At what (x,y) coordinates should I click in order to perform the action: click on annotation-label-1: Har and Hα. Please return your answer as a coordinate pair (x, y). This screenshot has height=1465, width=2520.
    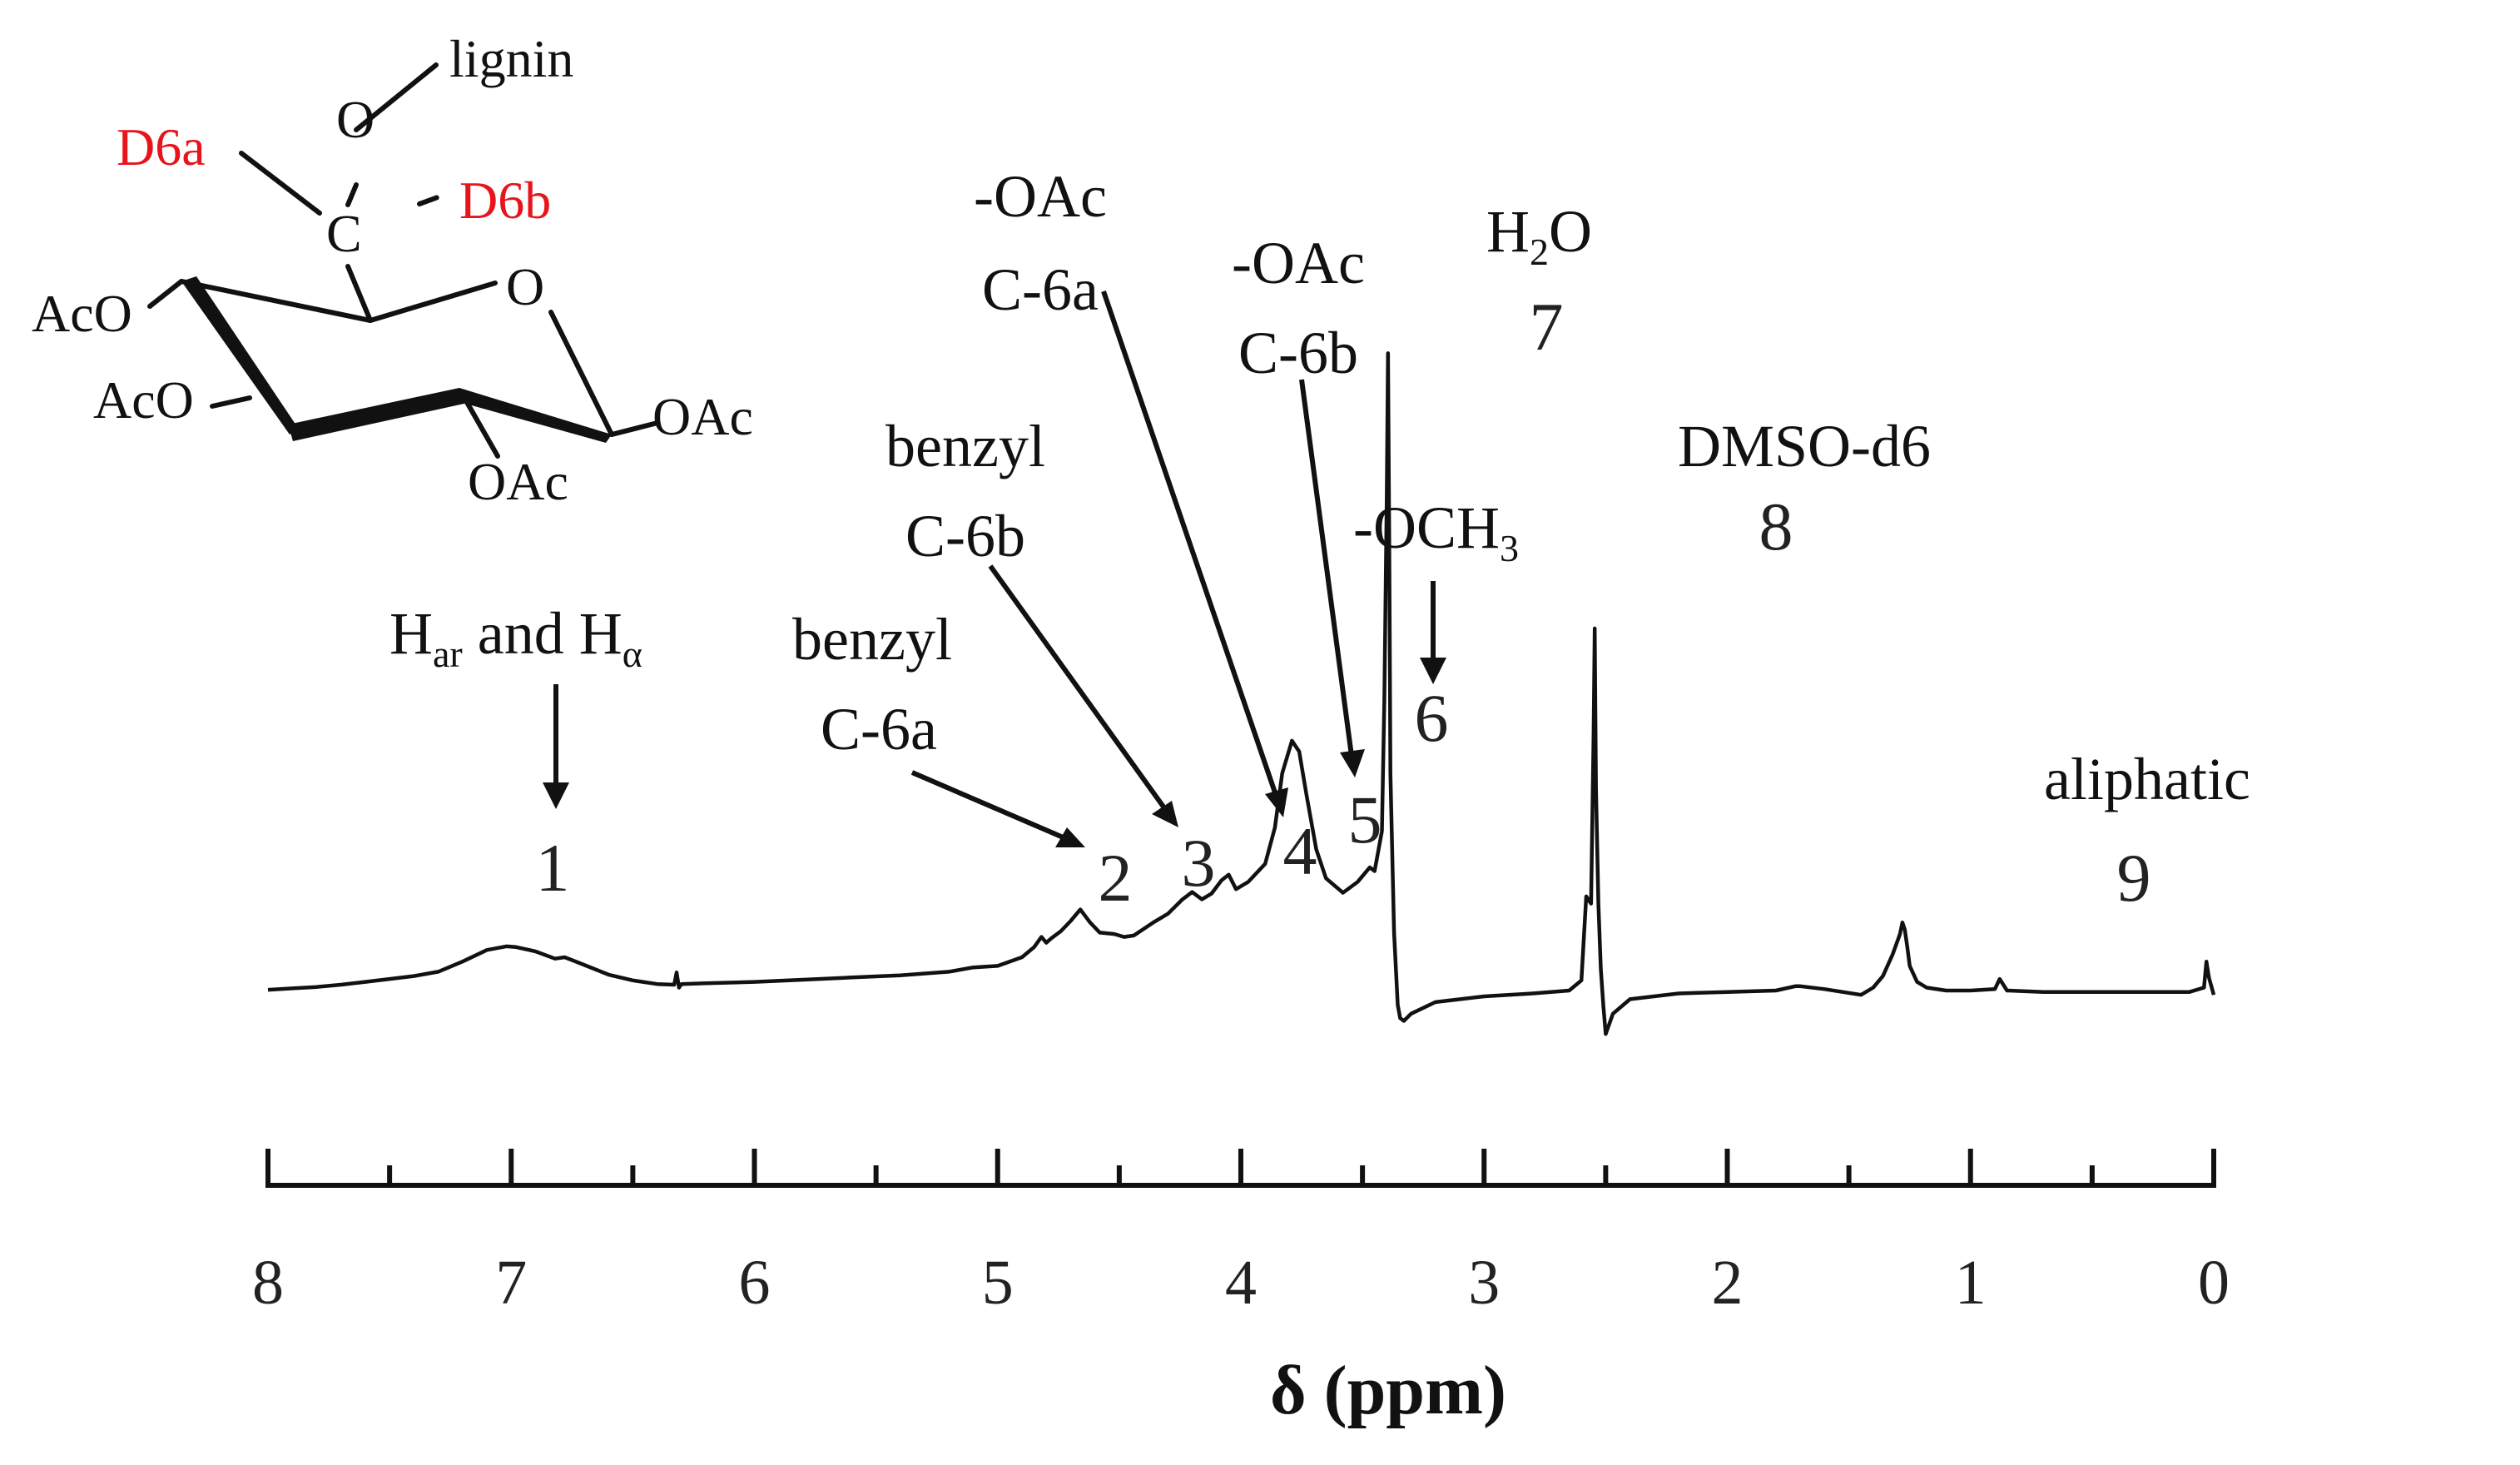
    Looking at the image, I should click on (515, 637).